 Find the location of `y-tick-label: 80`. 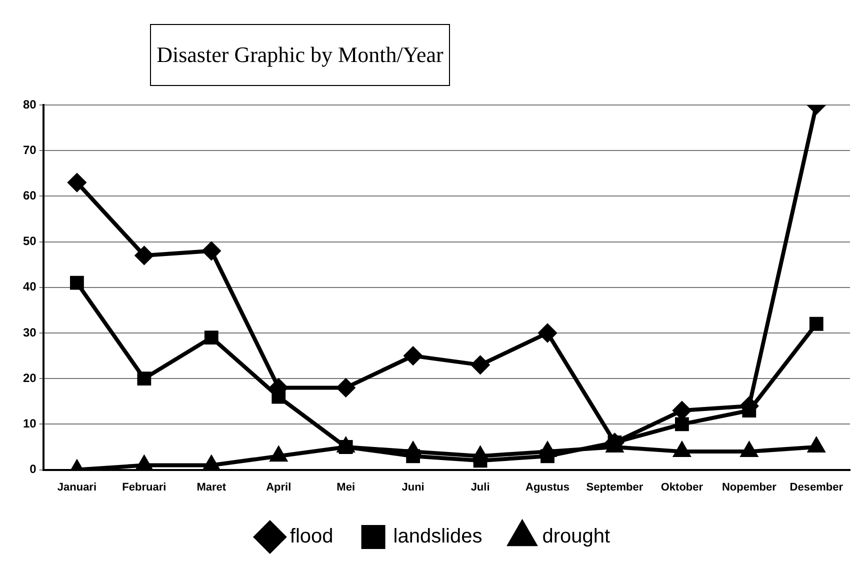

y-tick-label: 80 is located at coordinates (29, 104).